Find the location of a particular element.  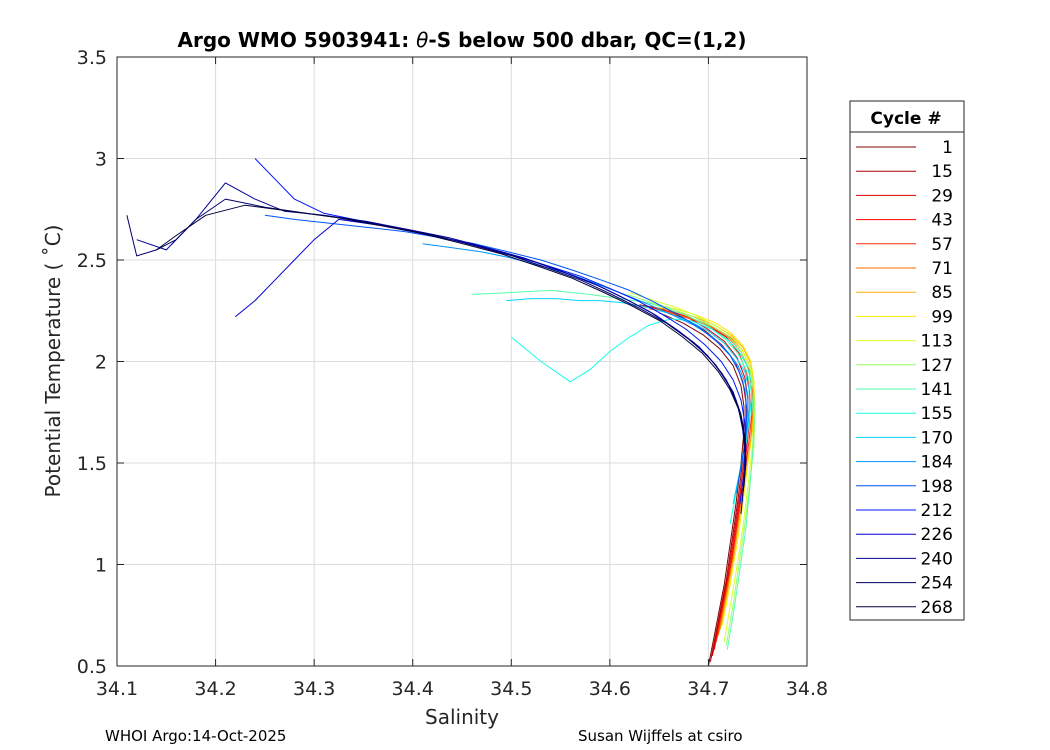

x-tick-label: 34.2 is located at coordinates (215, 689).